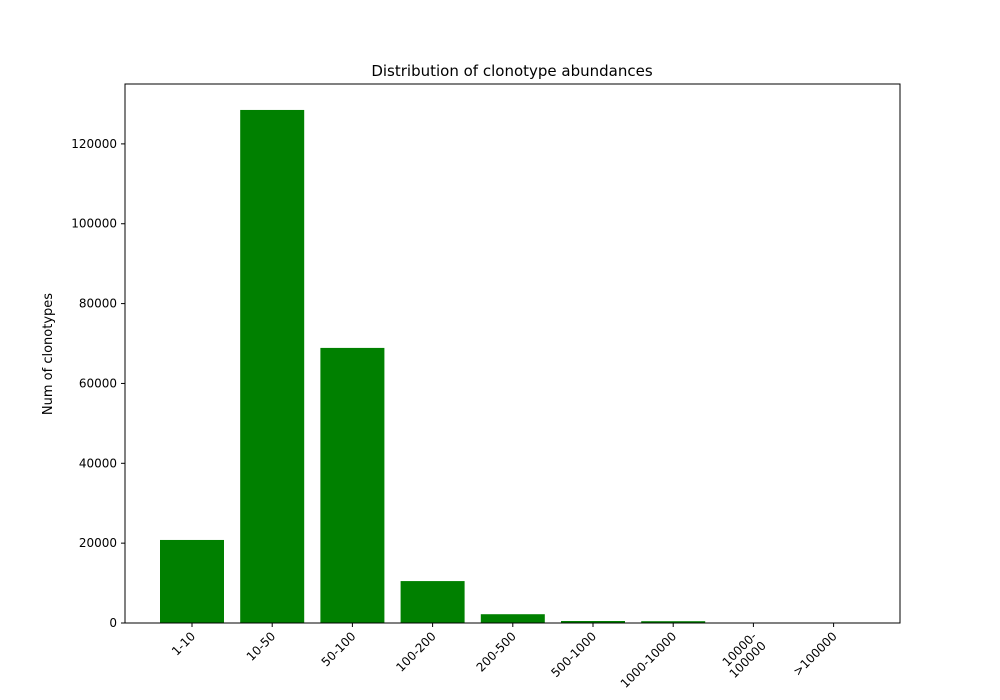 This screenshot has height=700, width=1000. I want to click on x-tick-label-2: 50-100, so click(339, 649).